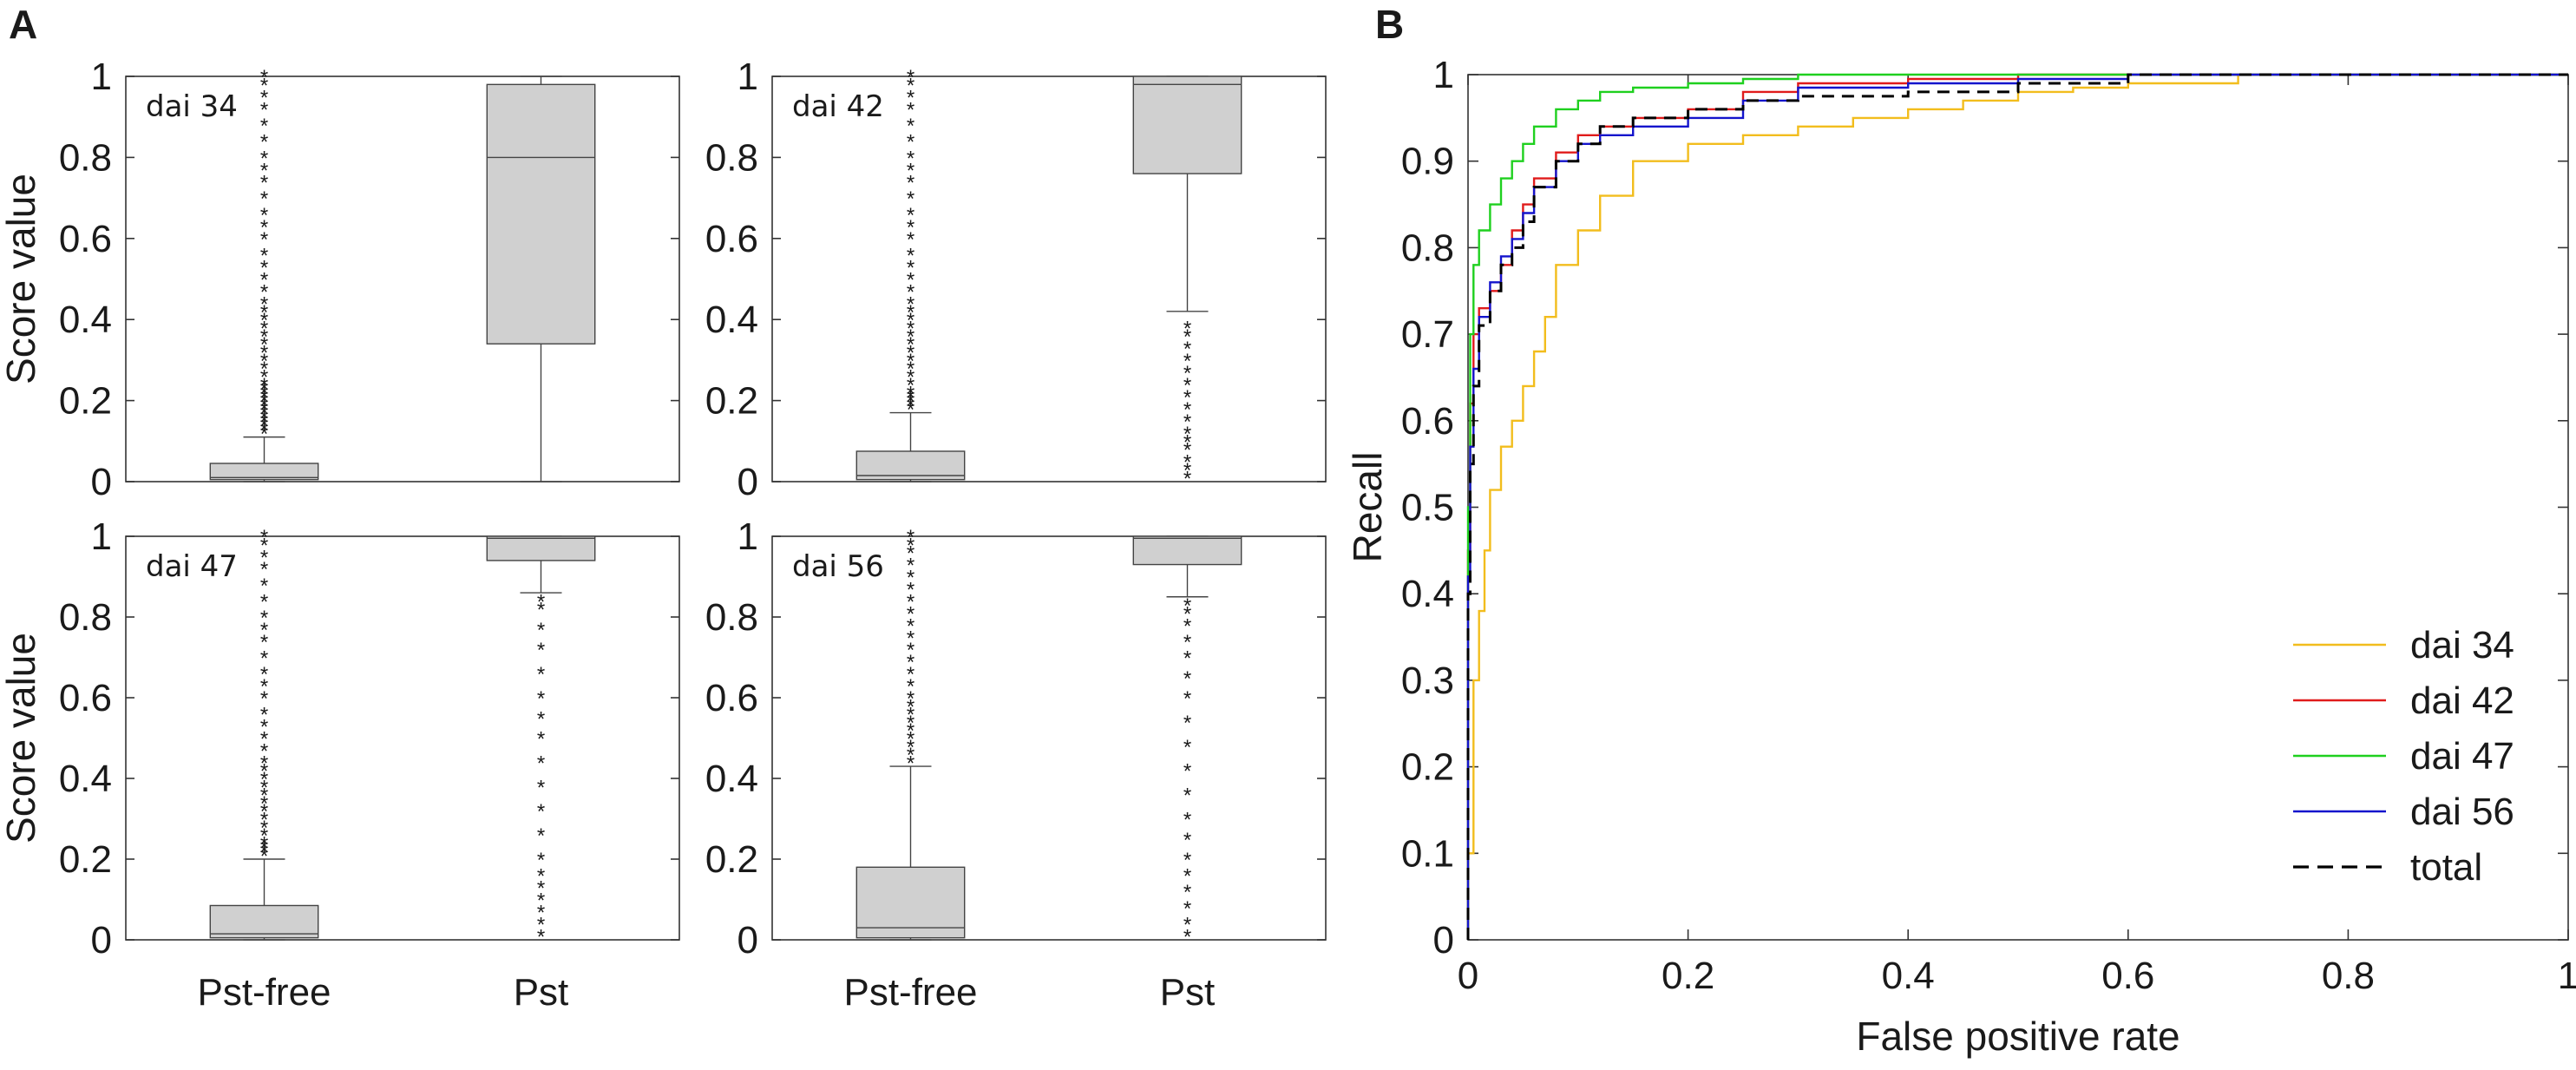 The width and height of the screenshot is (2576, 1070). I want to click on x-tick-label: 0.4, so click(1908, 976).